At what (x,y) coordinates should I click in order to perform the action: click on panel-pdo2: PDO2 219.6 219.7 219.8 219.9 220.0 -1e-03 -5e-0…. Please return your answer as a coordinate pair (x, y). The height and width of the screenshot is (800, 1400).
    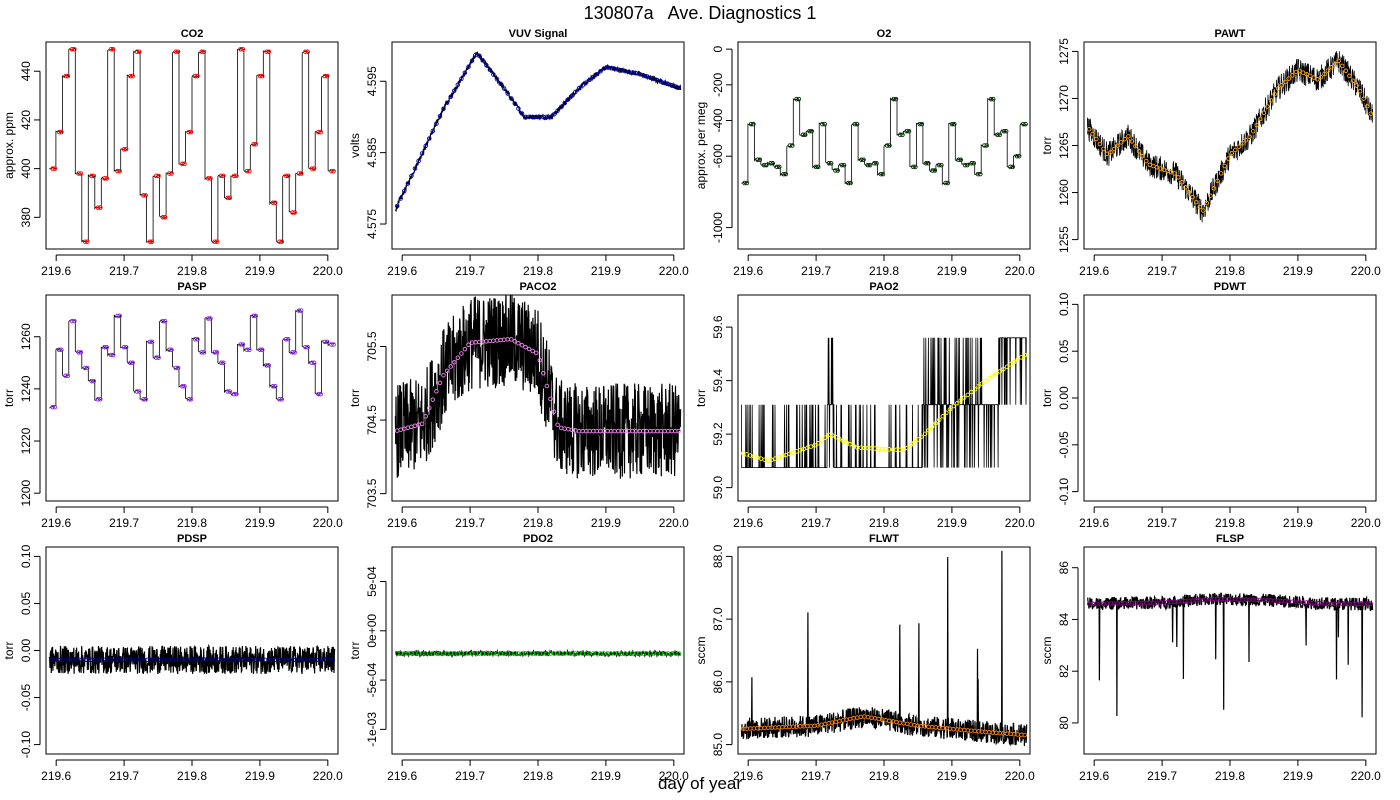
    Looking at the image, I should click on (518, 658).